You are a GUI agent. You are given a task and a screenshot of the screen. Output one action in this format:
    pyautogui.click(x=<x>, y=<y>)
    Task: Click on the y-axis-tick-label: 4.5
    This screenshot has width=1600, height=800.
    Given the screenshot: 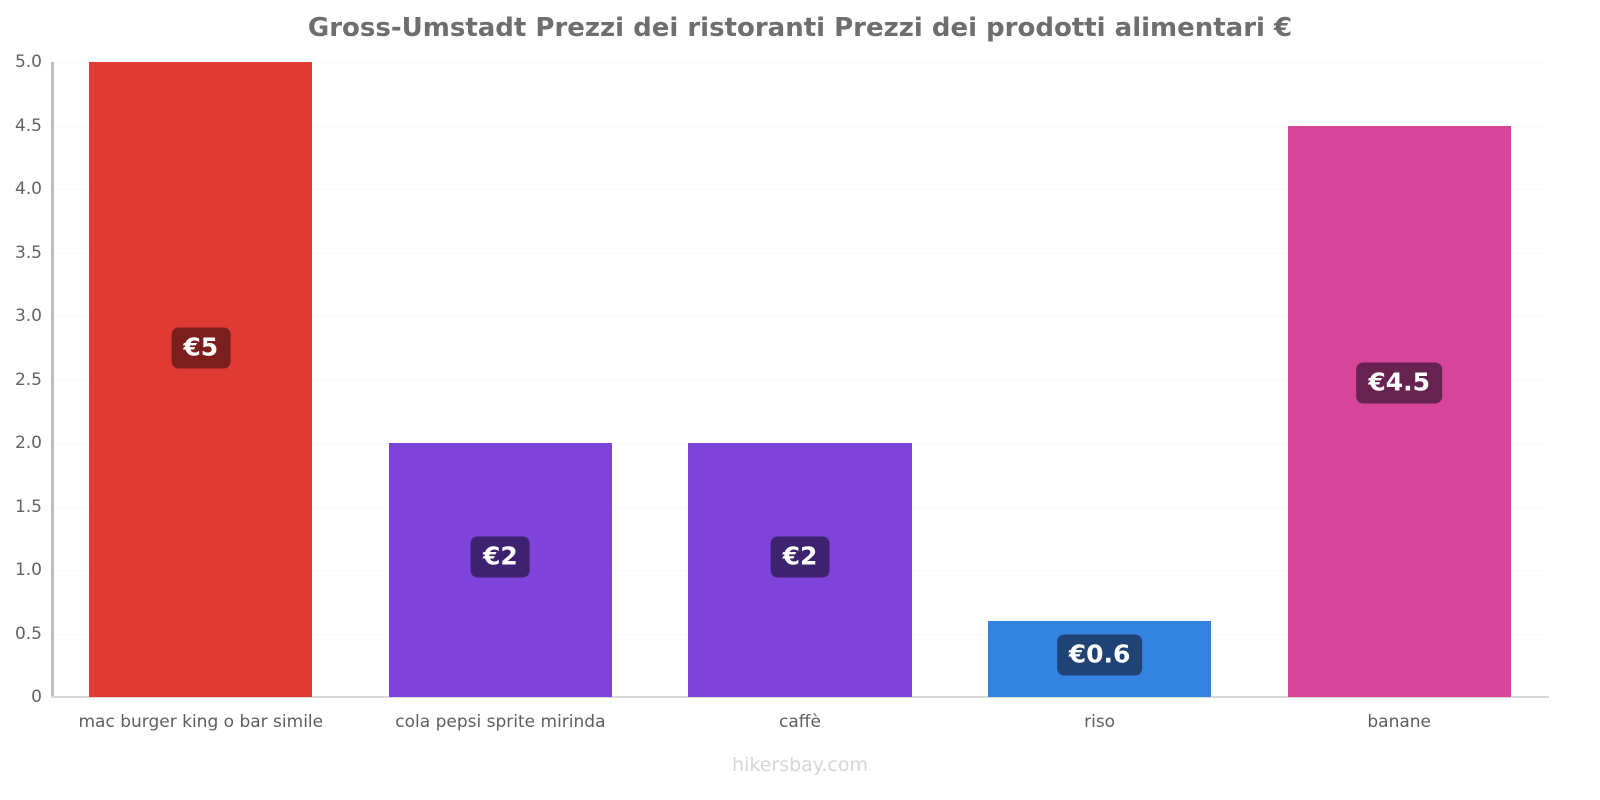 What is the action you would take?
    pyautogui.click(x=28, y=125)
    